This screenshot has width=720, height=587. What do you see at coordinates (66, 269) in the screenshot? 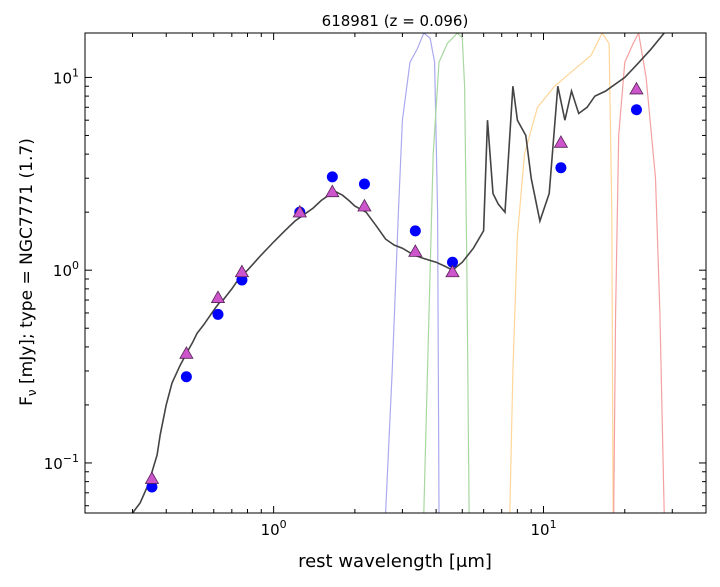
I see `y-tick-label-1: 10⁰` at bounding box center [66, 269].